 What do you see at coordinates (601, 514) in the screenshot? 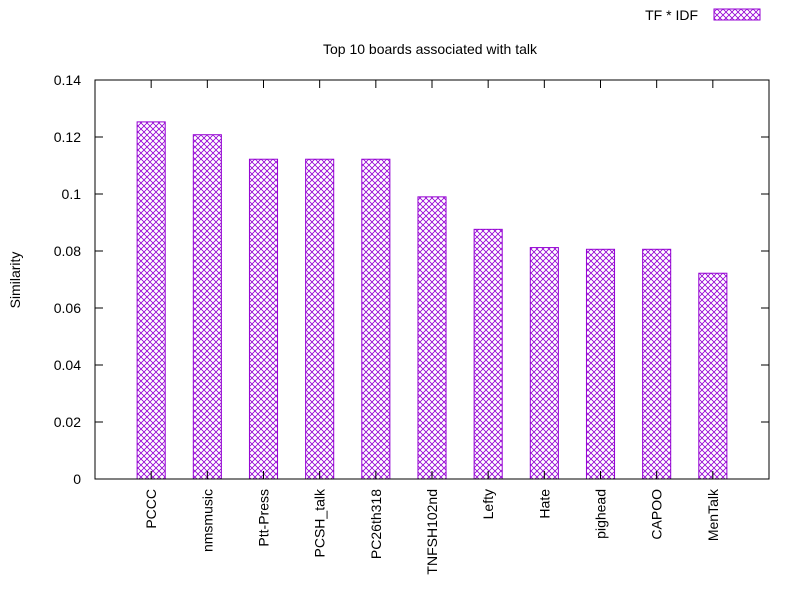
I see `x-tick-label: pighead` at bounding box center [601, 514].